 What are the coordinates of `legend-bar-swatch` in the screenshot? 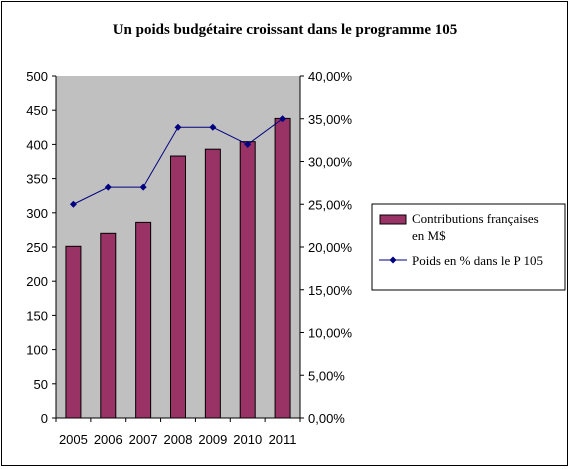 It's located at (393, 219).